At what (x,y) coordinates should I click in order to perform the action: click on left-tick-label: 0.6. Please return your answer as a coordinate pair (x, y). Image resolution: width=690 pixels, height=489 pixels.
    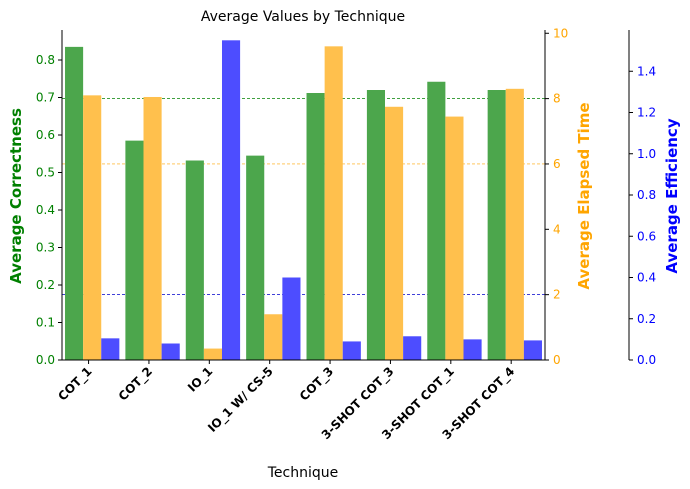
    Looking at the image, I should click on (45, 135).